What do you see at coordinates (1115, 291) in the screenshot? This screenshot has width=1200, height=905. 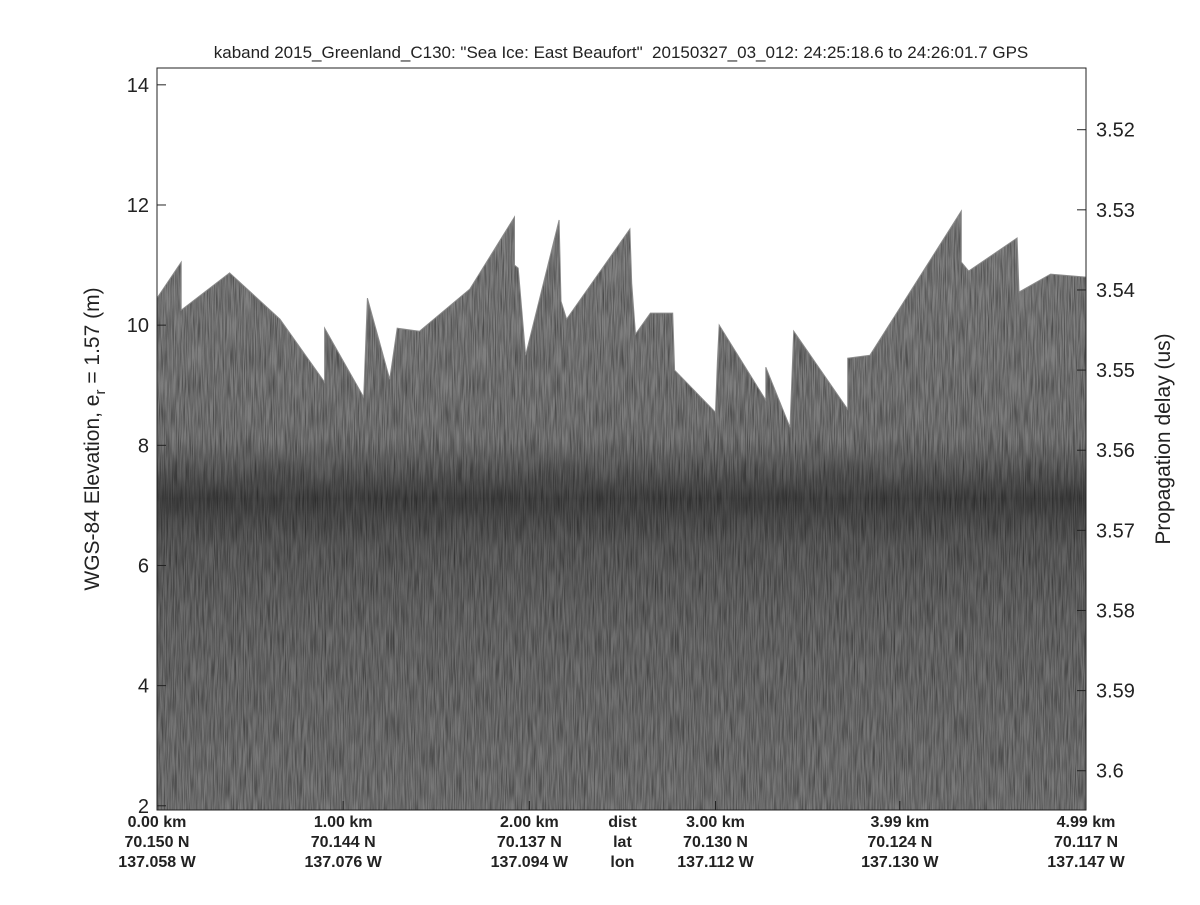 I see `y2-tick-label: 3.54` at bounding box center [1115, 291].